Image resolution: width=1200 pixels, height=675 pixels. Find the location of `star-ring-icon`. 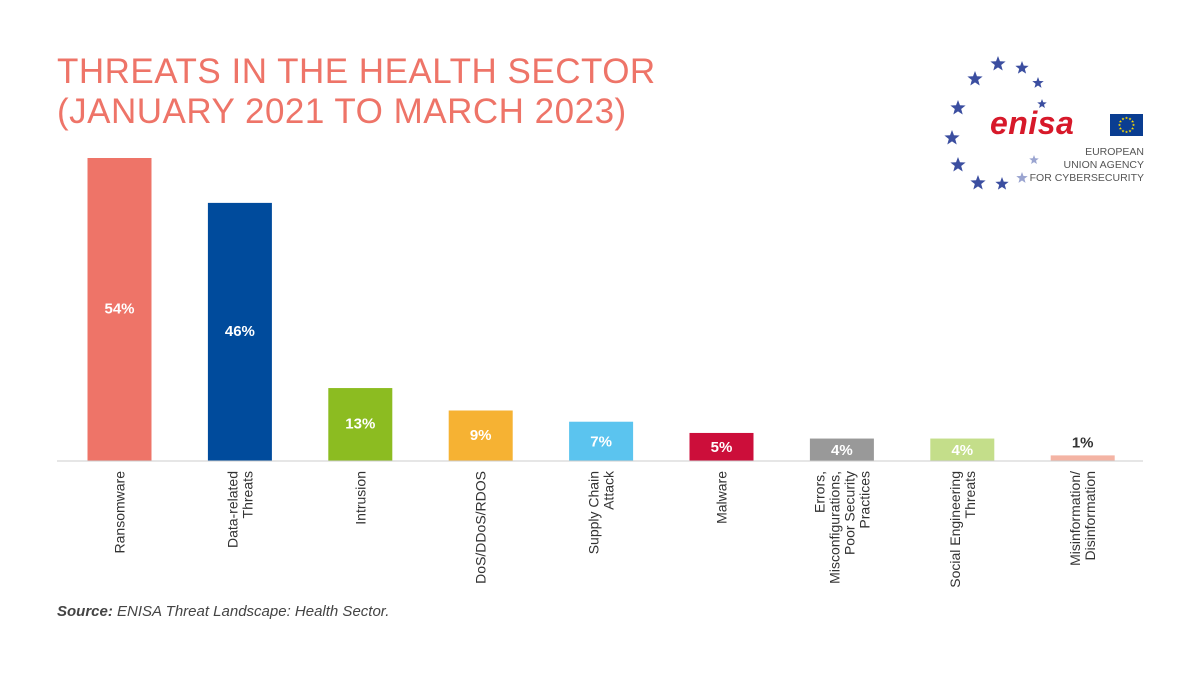

star-ring-icon is located at coordinates (995, 123).